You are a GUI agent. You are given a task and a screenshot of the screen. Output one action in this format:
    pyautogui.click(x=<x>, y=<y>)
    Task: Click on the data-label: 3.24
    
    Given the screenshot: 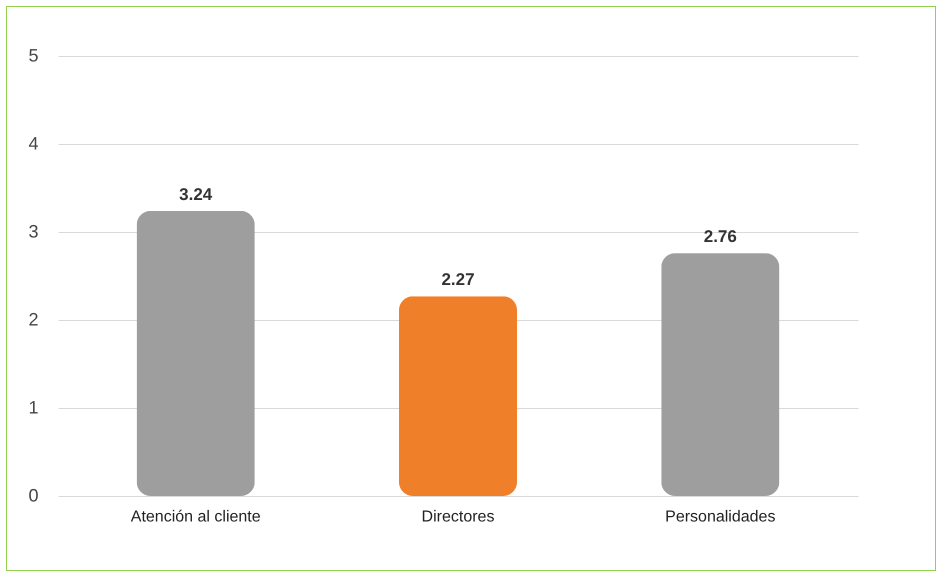 What is the action you would take?
    pyautogui.click(x=196, y=194)
    